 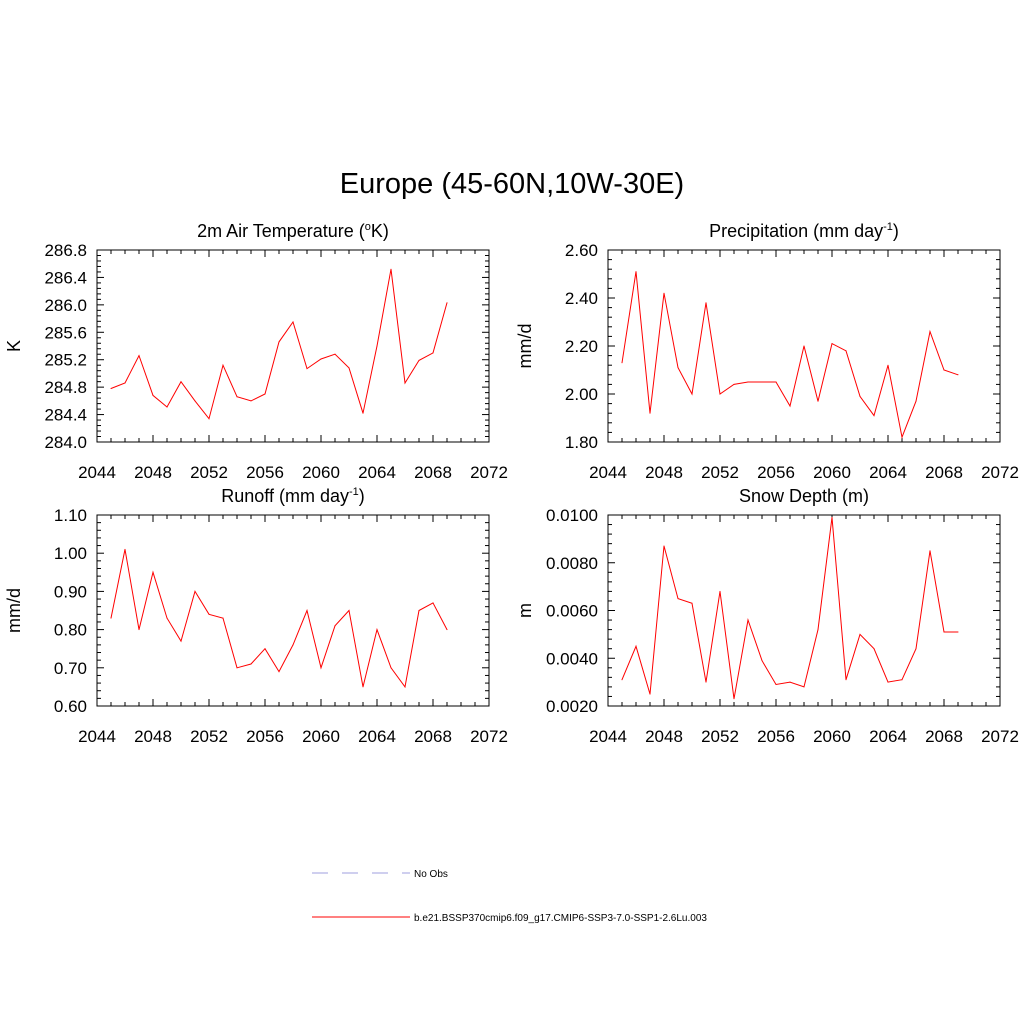 I want to click on y-tick-label: 284.8, so click(x=65, y=387).